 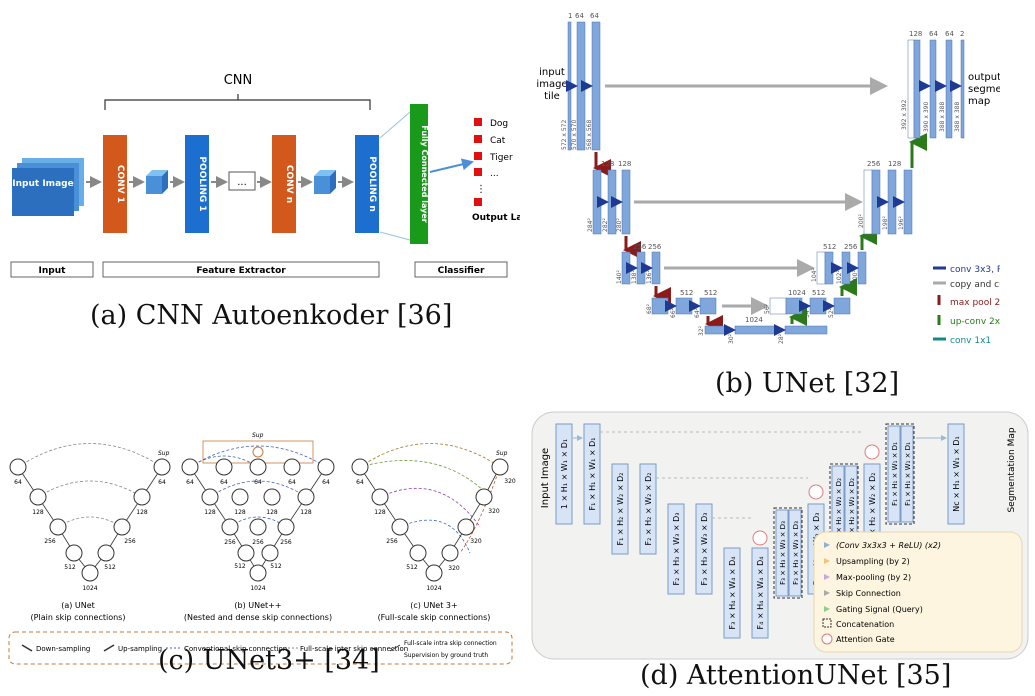 I want to click on att-b4: F₂ × H₂ × W₂ × D₂, so click(x=648, y=509).